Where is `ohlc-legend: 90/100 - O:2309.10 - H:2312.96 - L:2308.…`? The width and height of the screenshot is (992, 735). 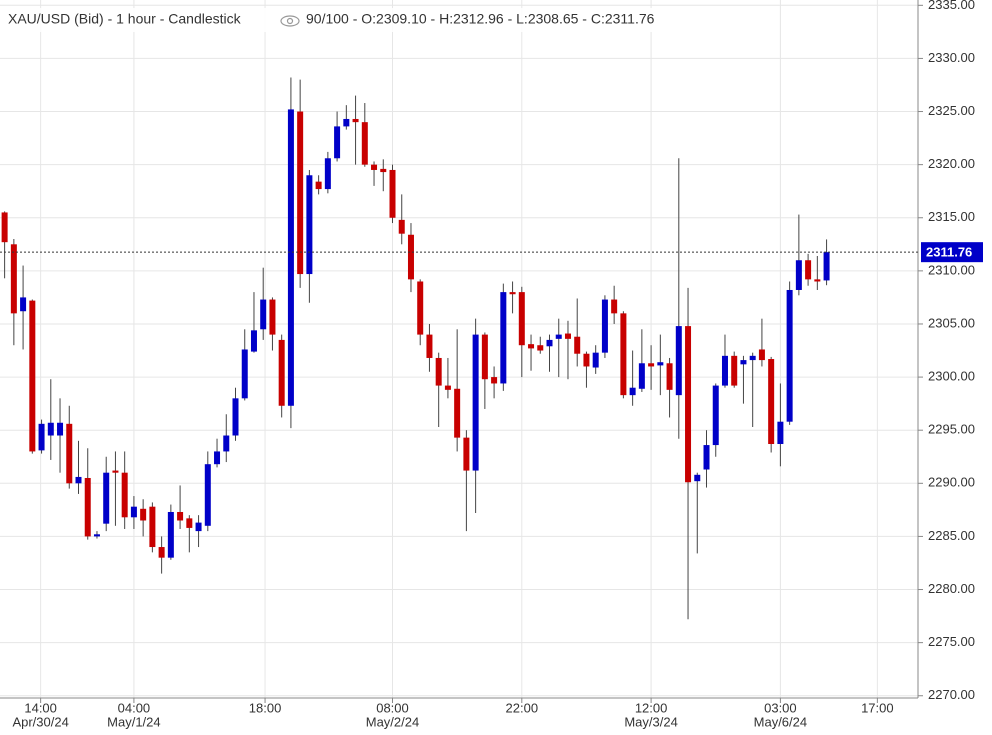 ohlc-legend: 90/100 - O:2309.10 - H:2312.96 - L:2308.… is located at coordinates (480, 19).